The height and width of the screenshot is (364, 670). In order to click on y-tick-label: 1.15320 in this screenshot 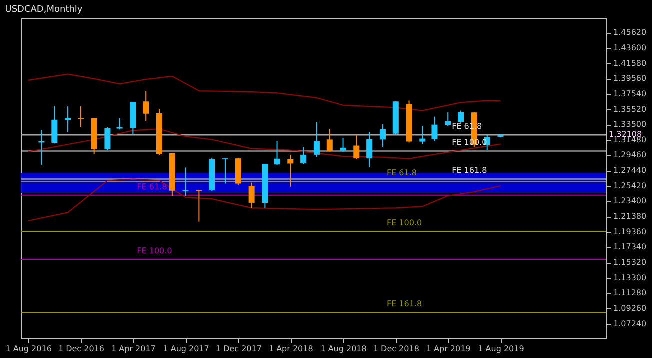, I will do `click(630, 263)`.